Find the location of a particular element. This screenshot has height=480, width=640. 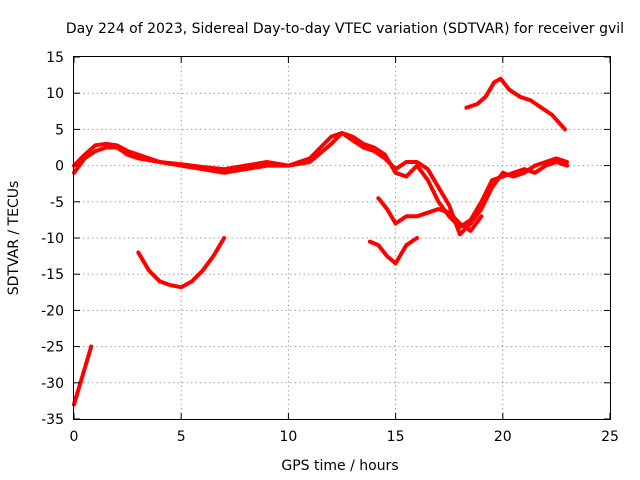

x-tick-label: 0 is located at coordinates (74, 437).